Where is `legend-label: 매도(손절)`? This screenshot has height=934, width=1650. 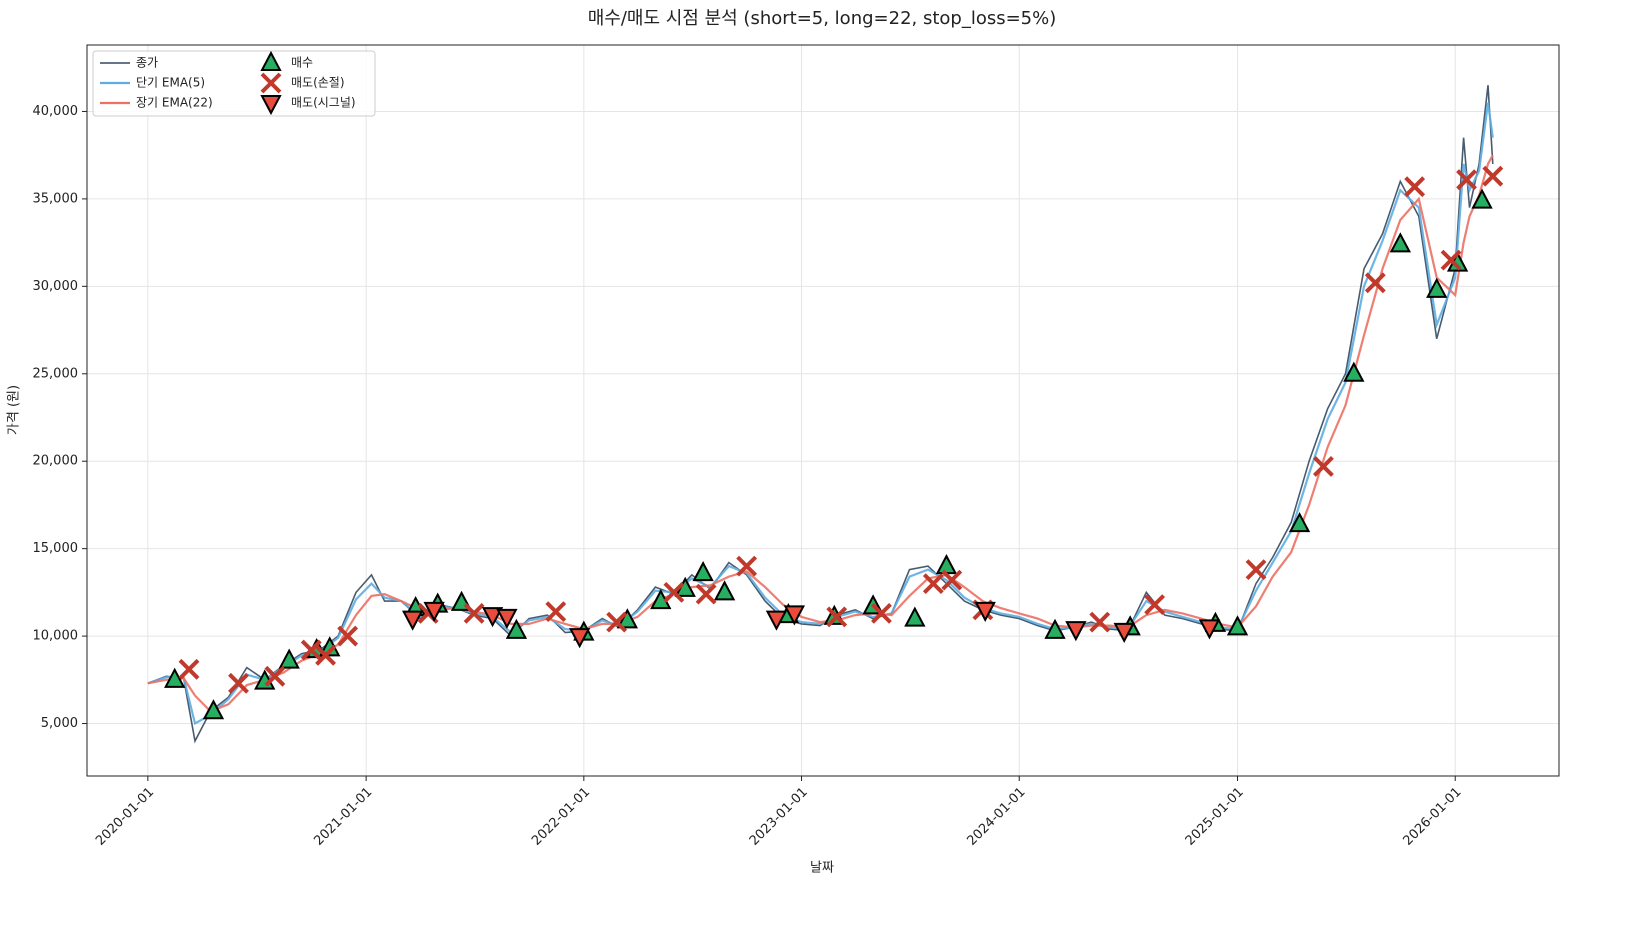 legend-label: 매도(손절) is located at coordinates (318, 83).